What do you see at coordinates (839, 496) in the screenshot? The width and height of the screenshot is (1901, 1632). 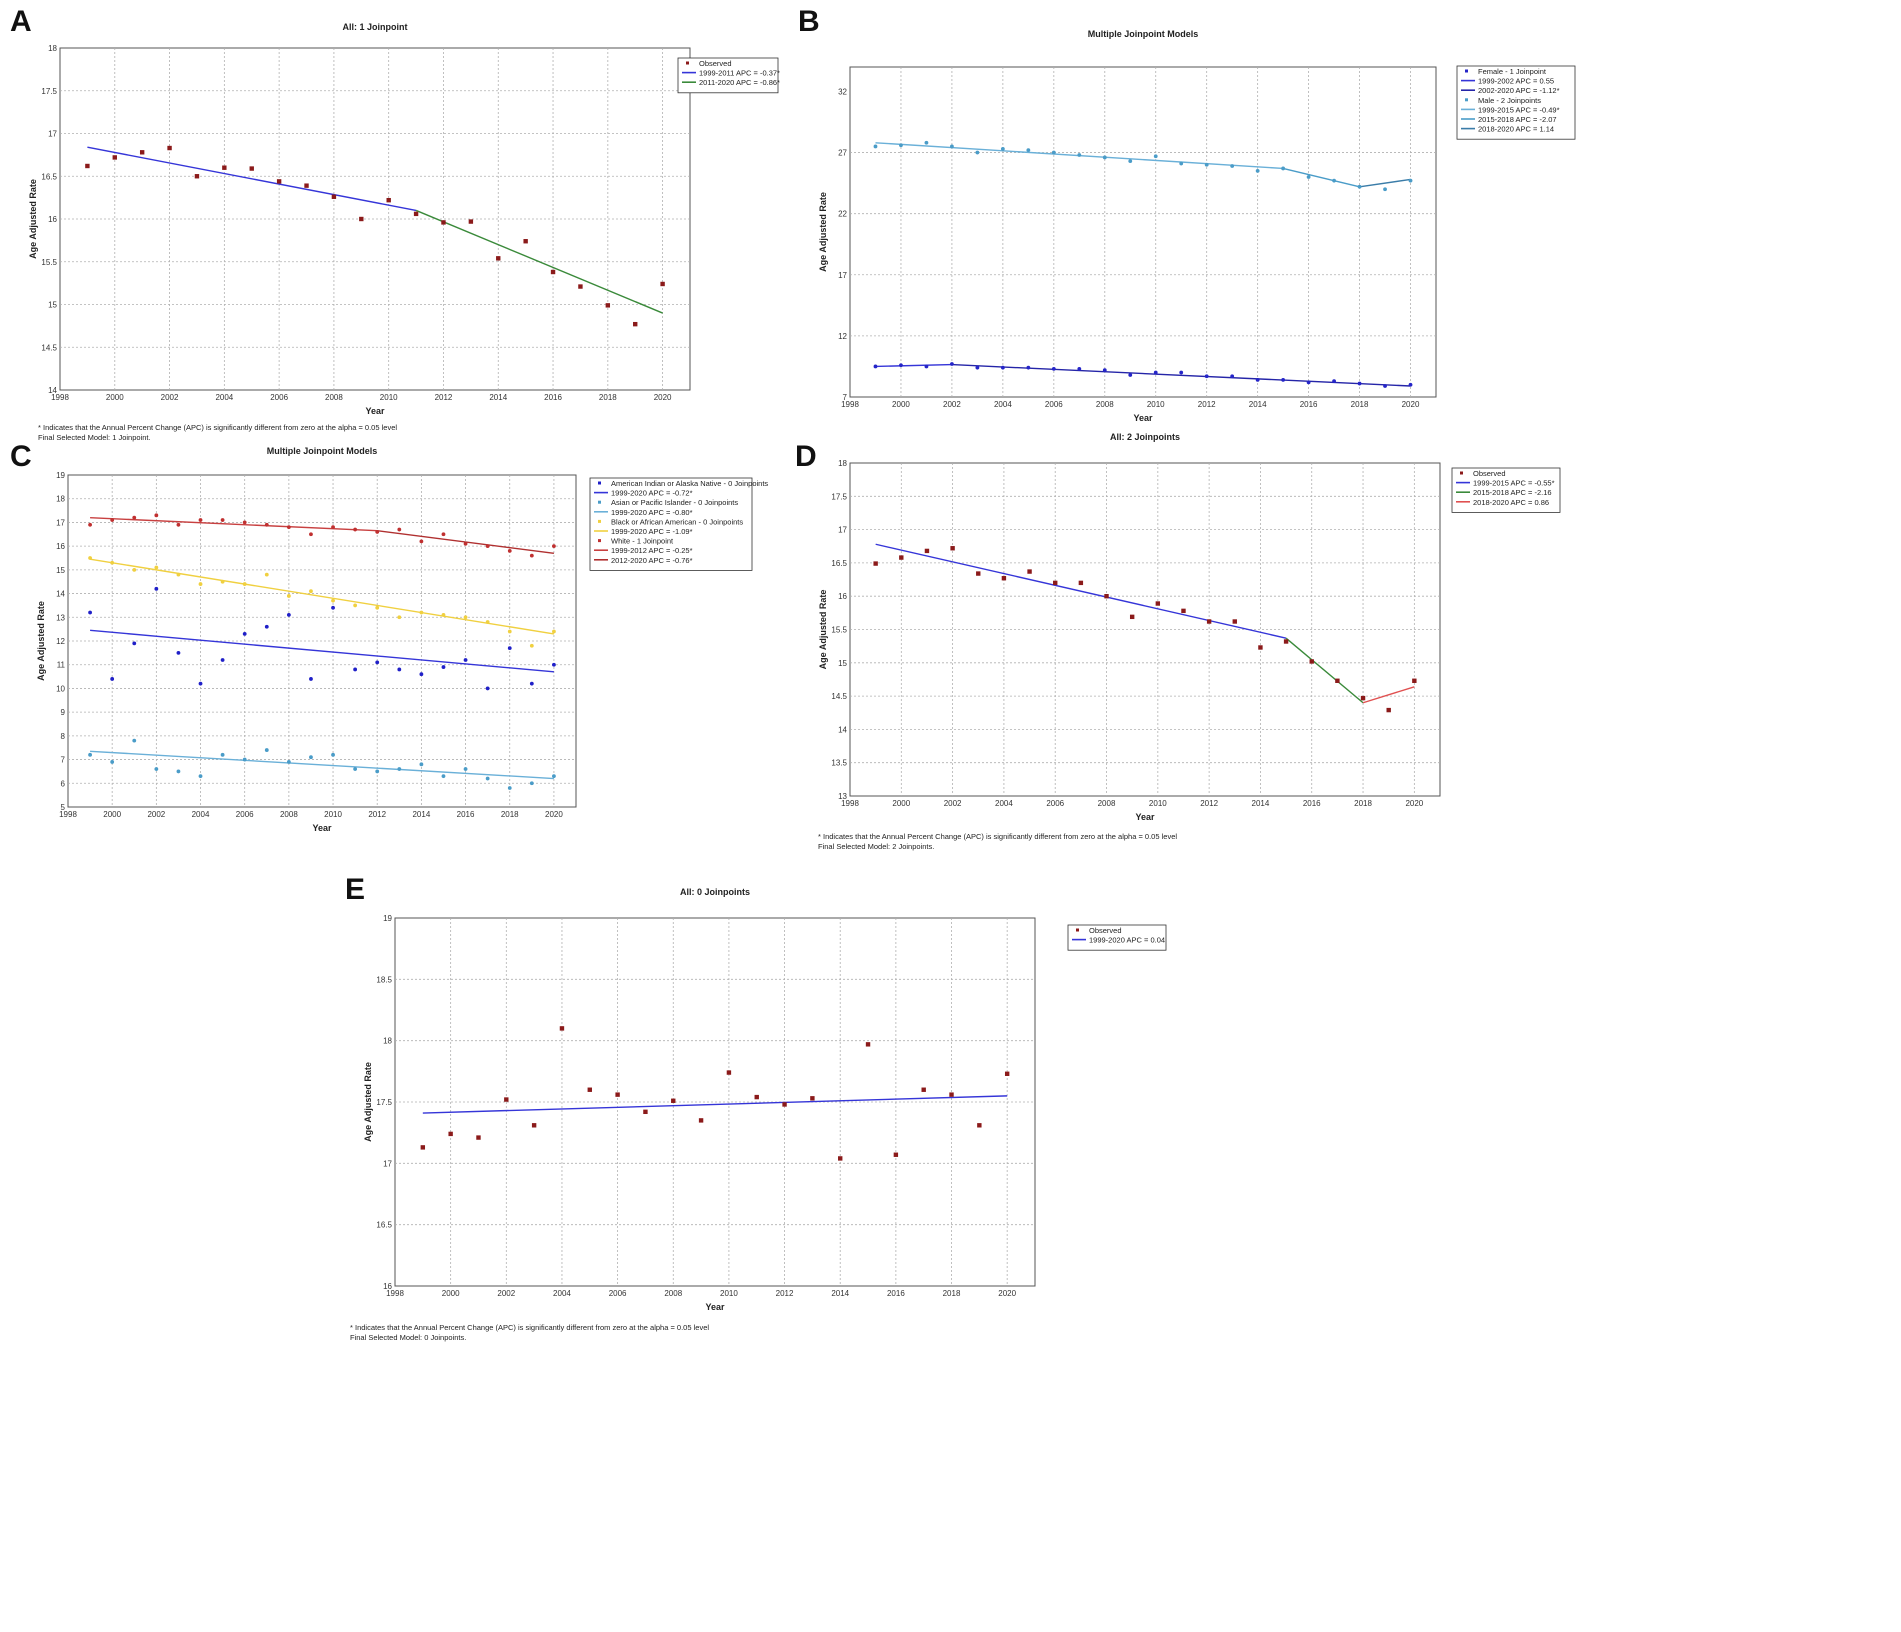 I see `y-tick-label: 17.5` at bounding box center [839, 496].